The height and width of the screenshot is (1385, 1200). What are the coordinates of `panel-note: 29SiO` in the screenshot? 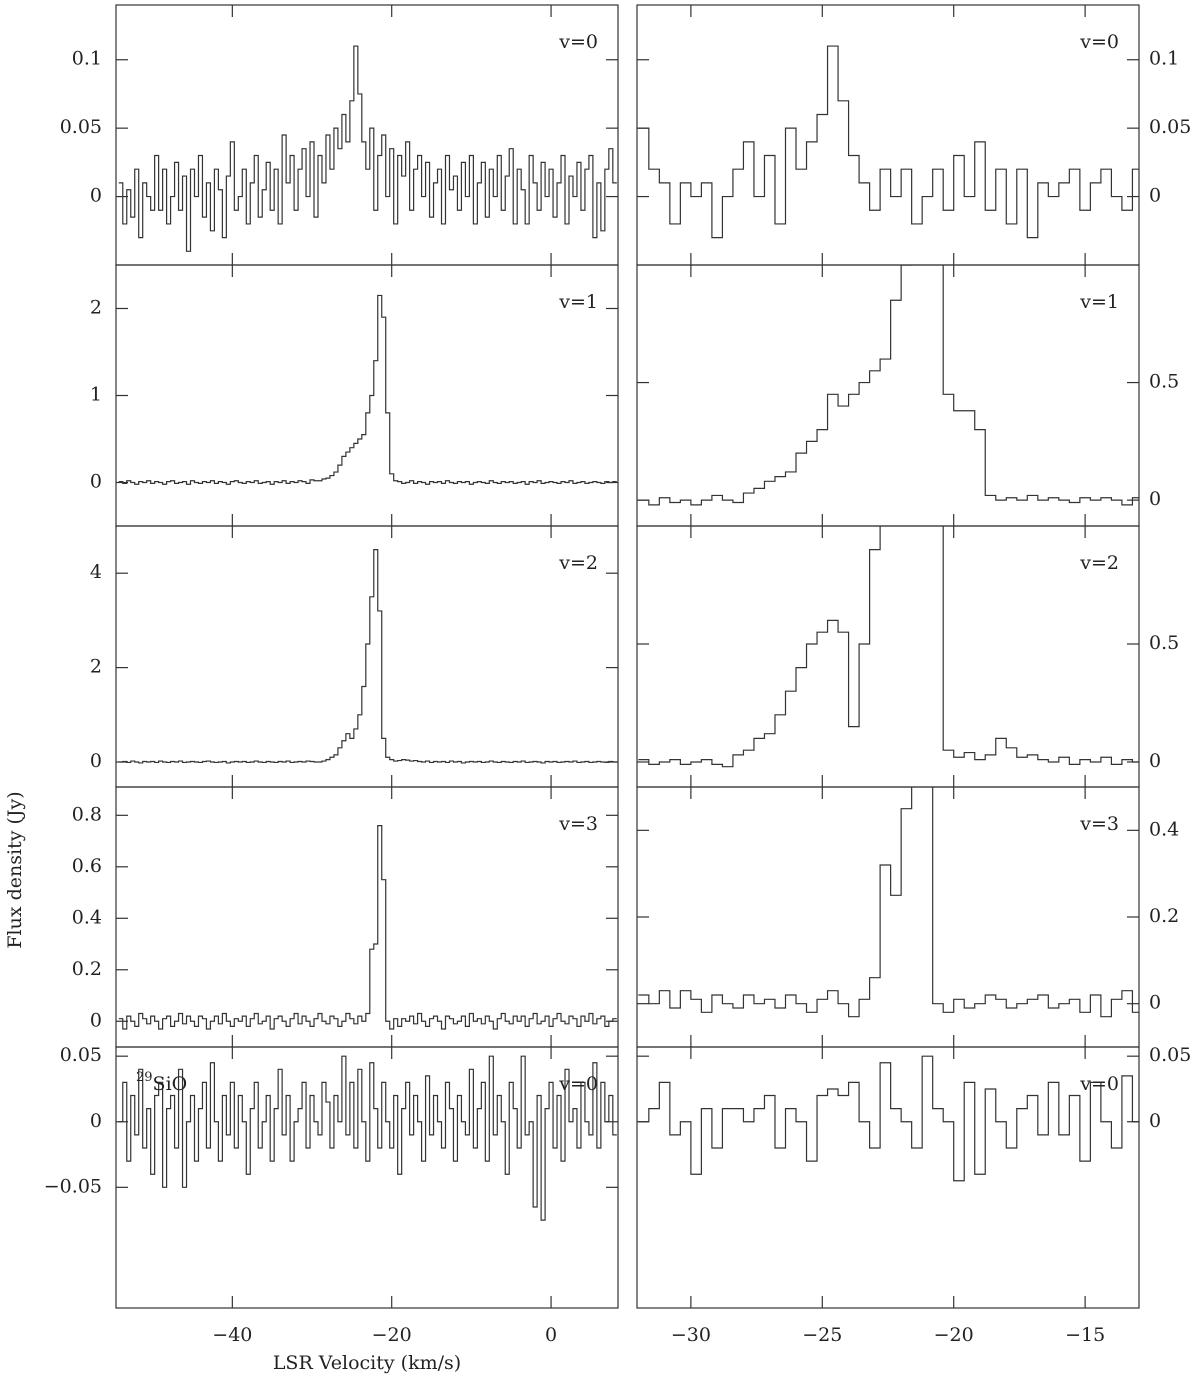 It's located at (161, 1083).